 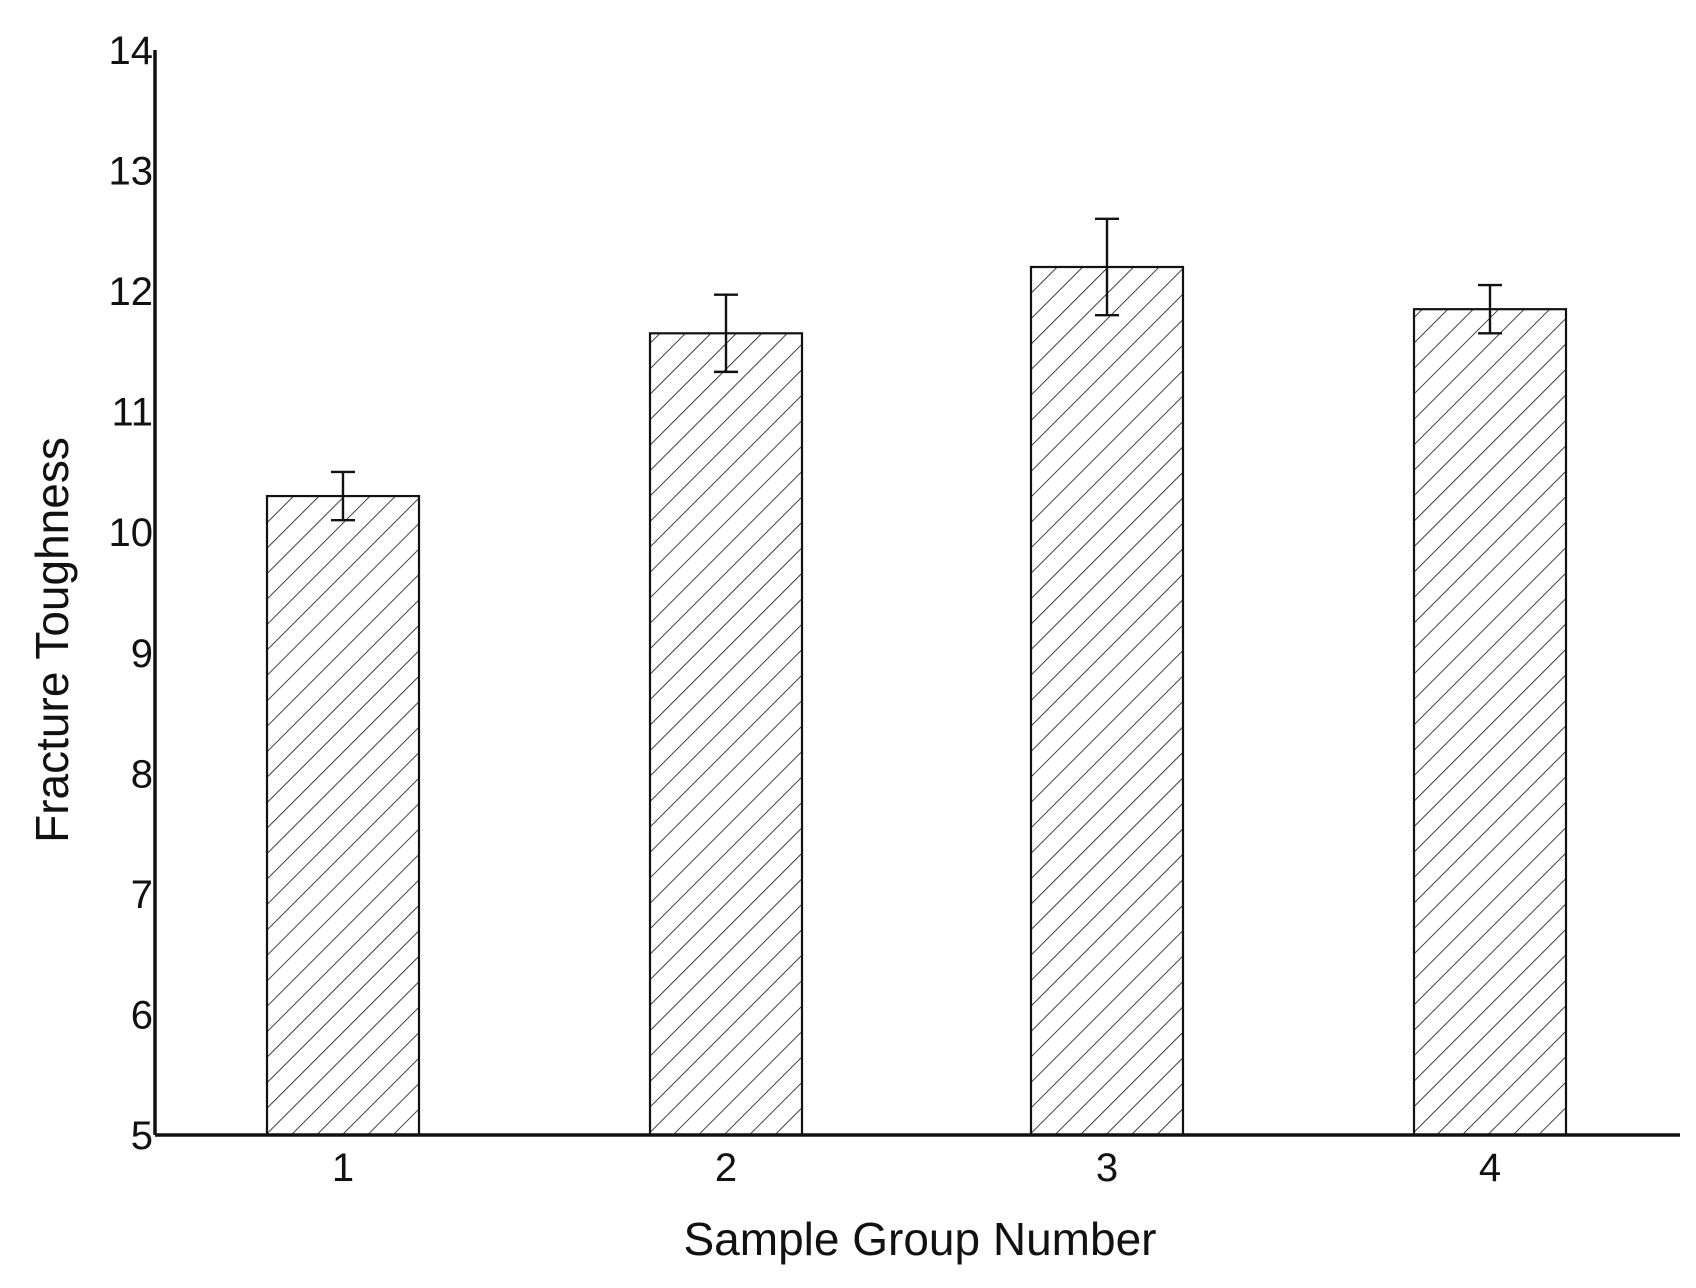 What do you see at coordinates (131, 51) in the screenshot?
I see `y-tick-label: 14` at bounding box center [131, 51].